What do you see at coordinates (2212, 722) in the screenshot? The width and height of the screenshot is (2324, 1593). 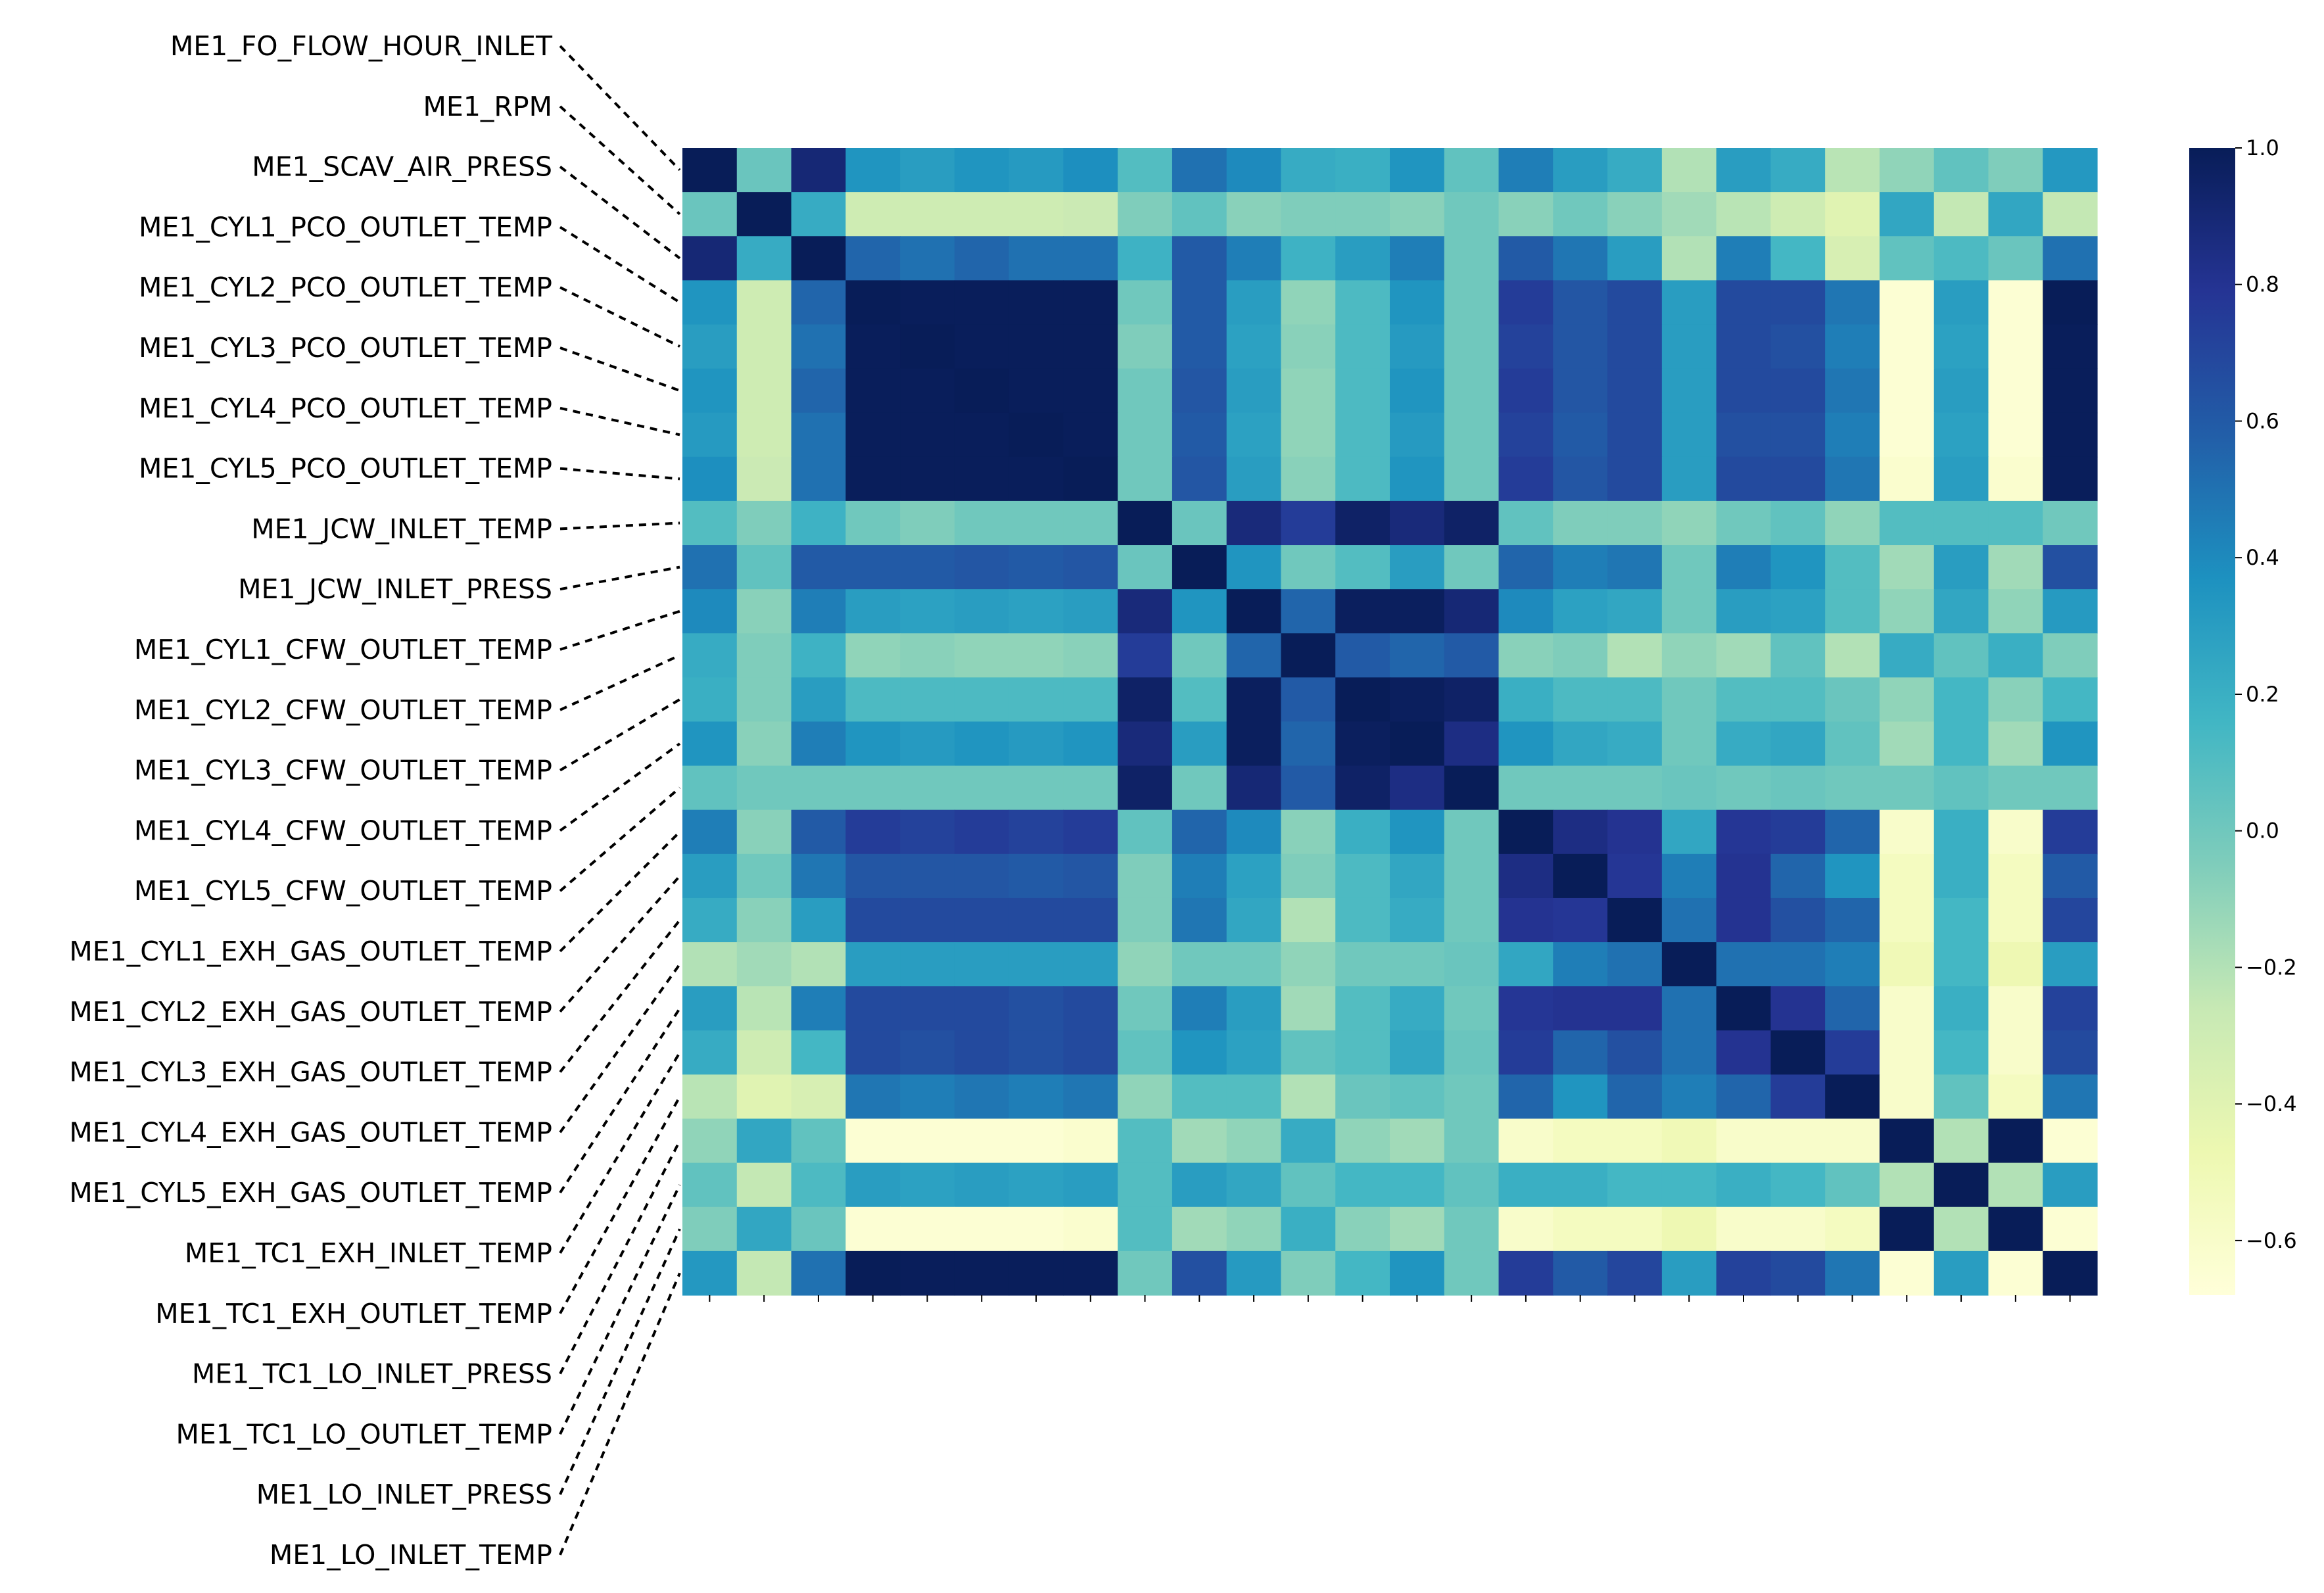 I see `colorbar-gradient` at bounding box center [2212, 722].